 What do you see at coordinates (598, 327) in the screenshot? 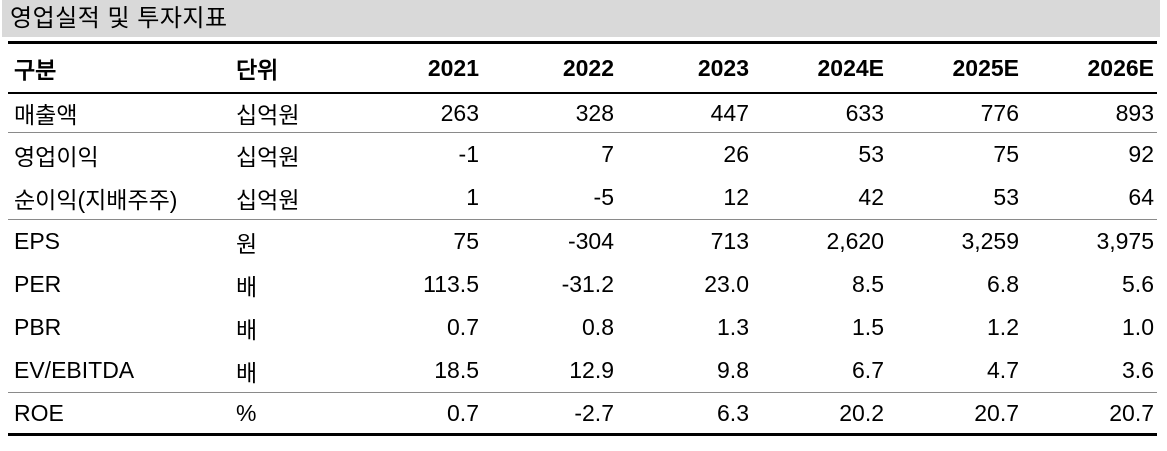
I see `value-cell: 0.8` at bounding box center [598, 327].